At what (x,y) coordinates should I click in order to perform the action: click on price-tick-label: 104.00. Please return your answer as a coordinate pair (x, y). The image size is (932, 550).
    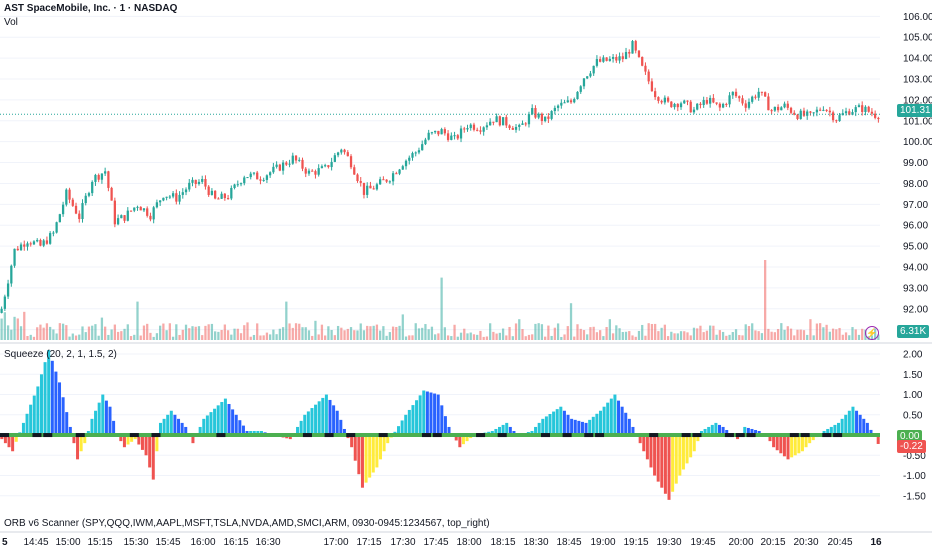
    Looking at the image, I should click on (917, 59).